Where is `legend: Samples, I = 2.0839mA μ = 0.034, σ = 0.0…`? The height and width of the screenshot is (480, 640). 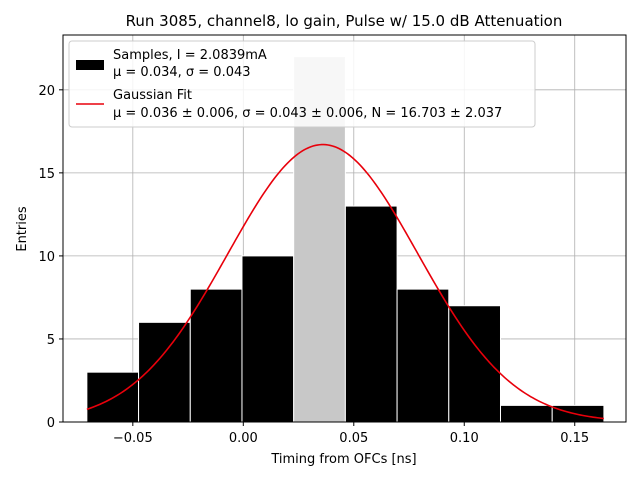
legend: Samples, I = 2.0839mA μ = 0.034, σ = 0.0… is located at coordinates (302, 84).